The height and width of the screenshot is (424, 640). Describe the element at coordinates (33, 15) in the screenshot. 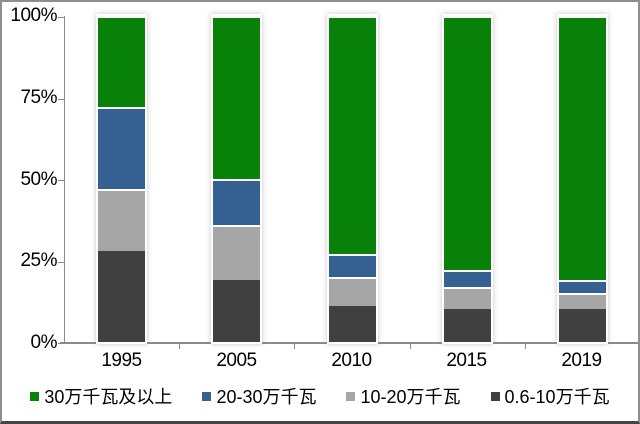

I see `y-axis-label-100: 100%` at that location.